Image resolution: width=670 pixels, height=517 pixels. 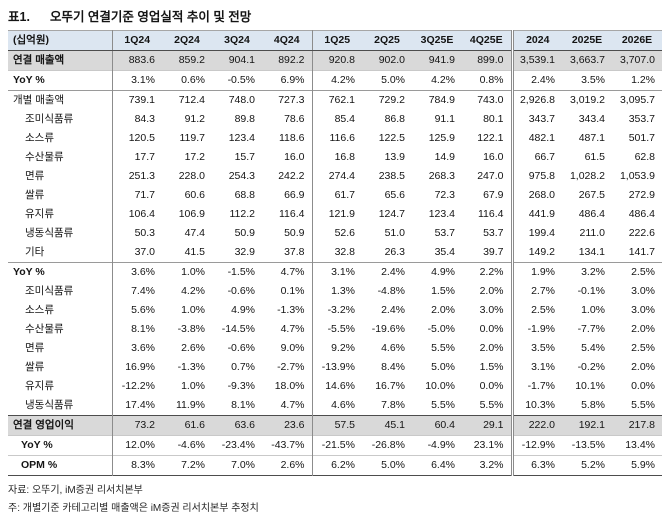 What do you see at coordinates (237, 406) in the screenshot?
I see `table-cell: 8.1%` at bounding box center [237, 406].